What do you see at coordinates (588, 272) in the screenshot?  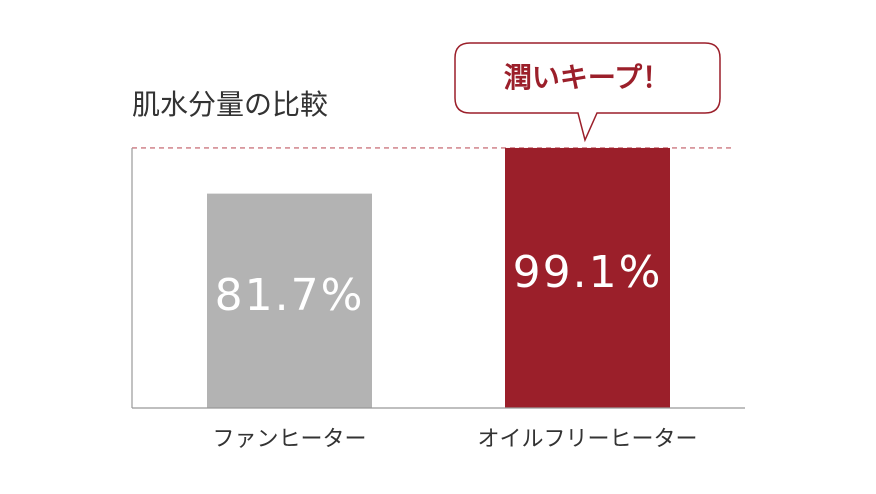 I see `value-label: 99.1%` at bounding box center [588, 272].